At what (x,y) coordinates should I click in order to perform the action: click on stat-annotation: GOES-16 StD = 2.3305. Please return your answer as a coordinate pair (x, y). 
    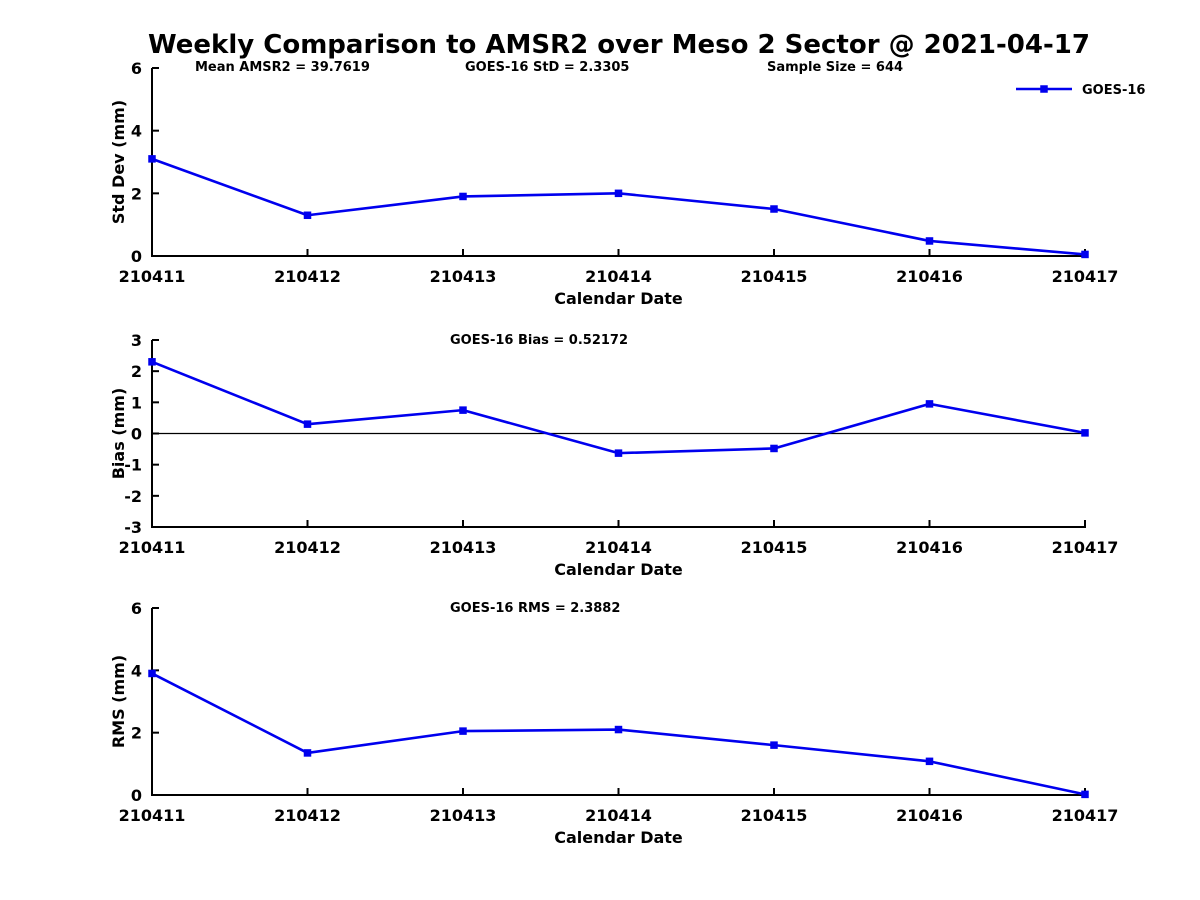
    Looking at the image, I should click on (547, 67).